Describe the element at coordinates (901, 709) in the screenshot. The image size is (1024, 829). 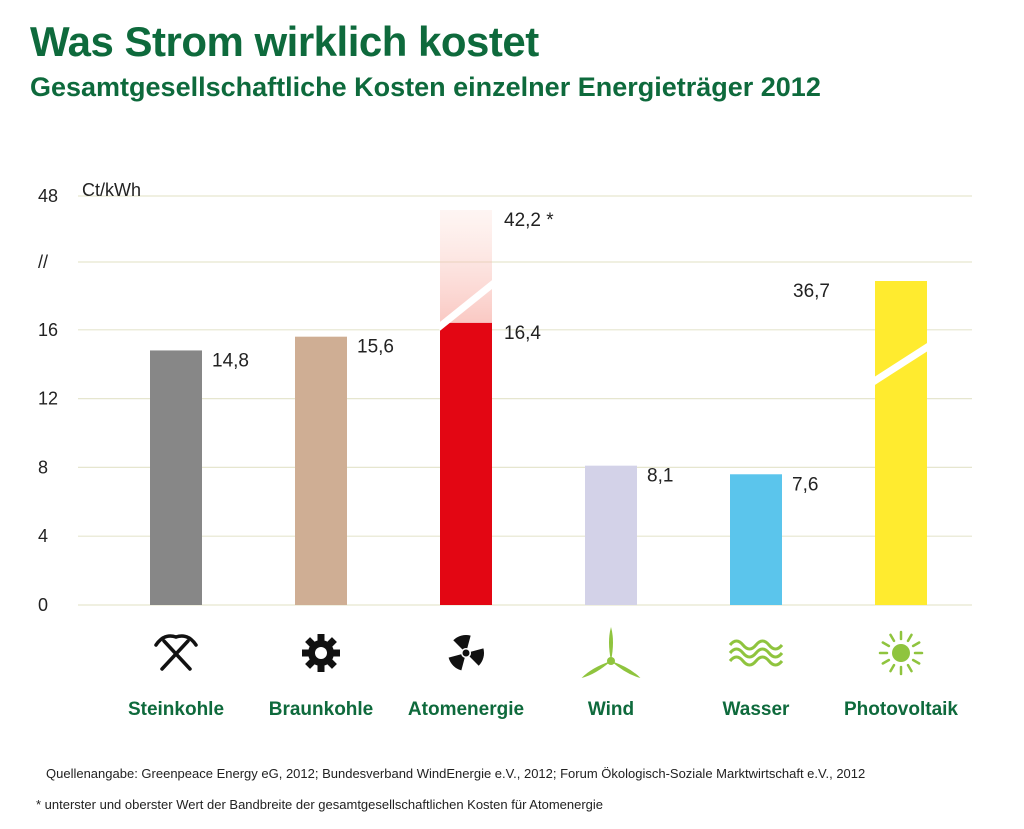
I see `category-label: Photovoltaik` at that location.